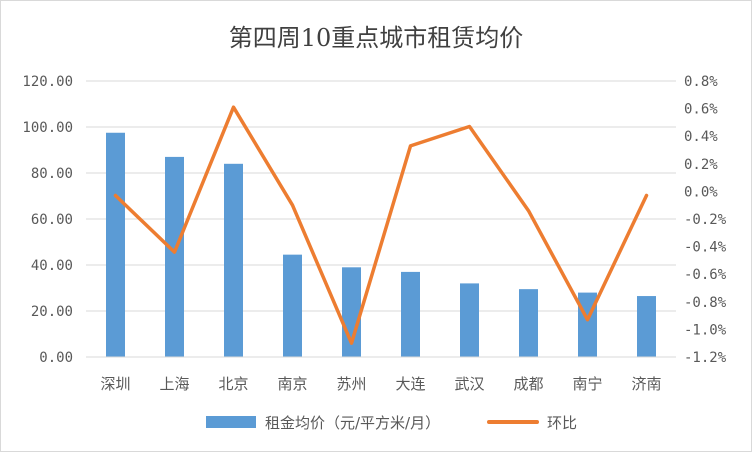 The width and height of the screenshot is (752, 452). I want to click on left-tick-label: 20.00, so click(52, 312).